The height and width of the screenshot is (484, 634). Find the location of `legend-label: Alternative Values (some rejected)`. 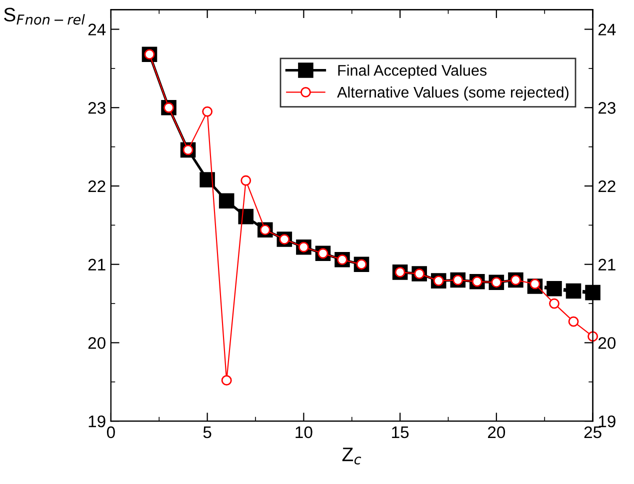

legend-label: Alternative Values (some rejected) is located at coordinates (452, 93).